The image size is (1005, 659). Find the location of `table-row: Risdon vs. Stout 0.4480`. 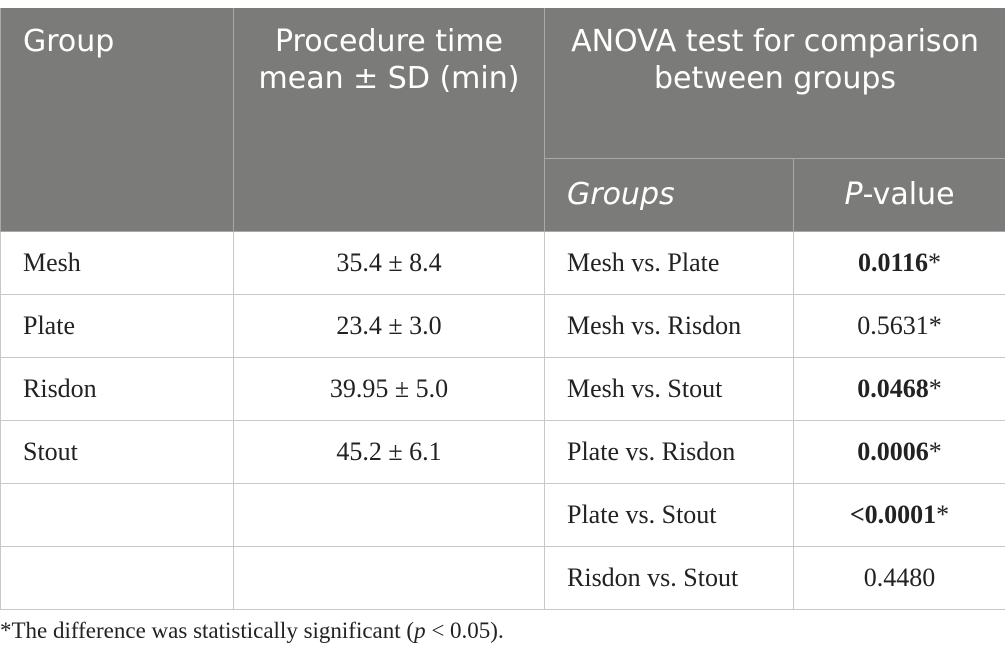

table-row: Risdon vs. Stout 0.4480 is located at coordinates (502, 577).